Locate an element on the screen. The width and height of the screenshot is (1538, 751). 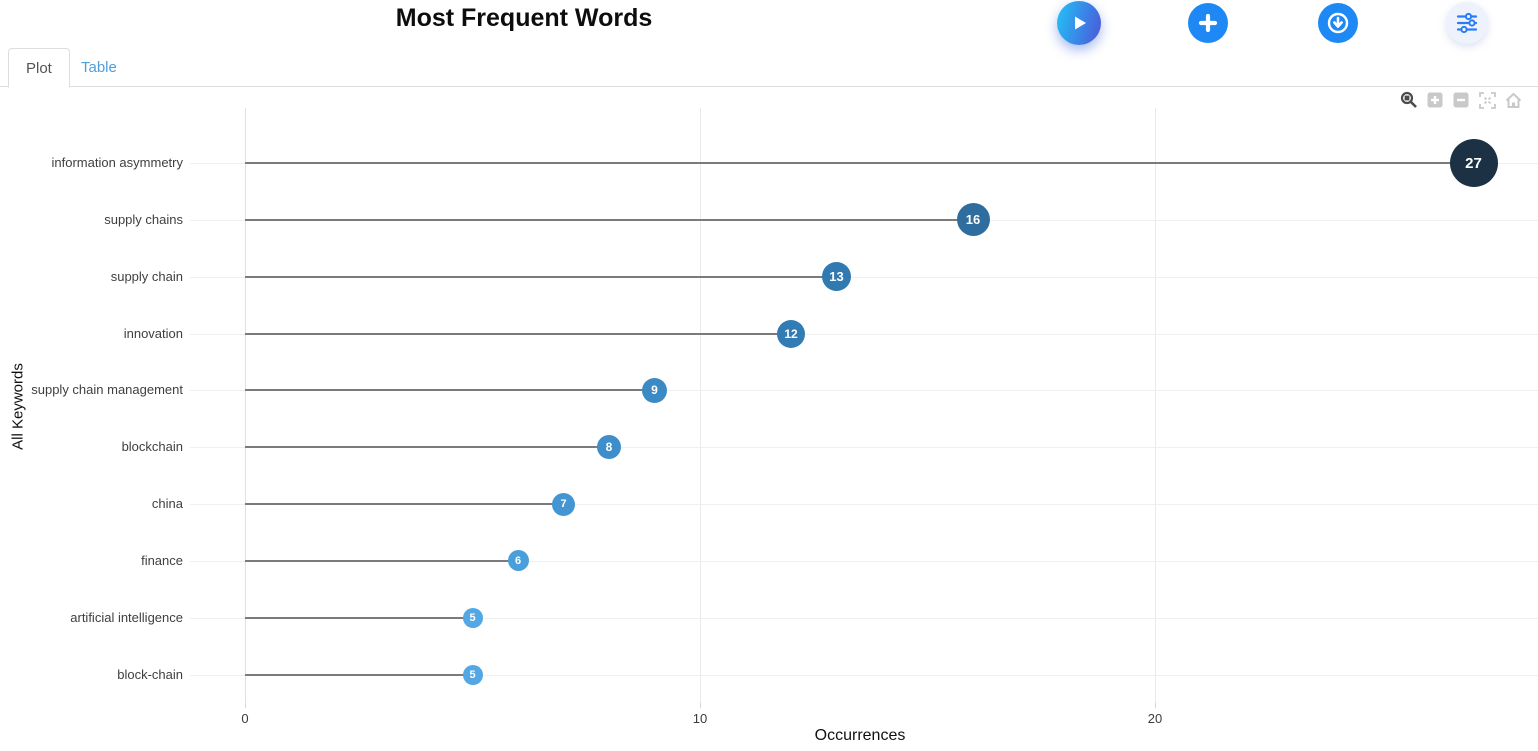
x-zero-line is located at coordinates (245, 405).